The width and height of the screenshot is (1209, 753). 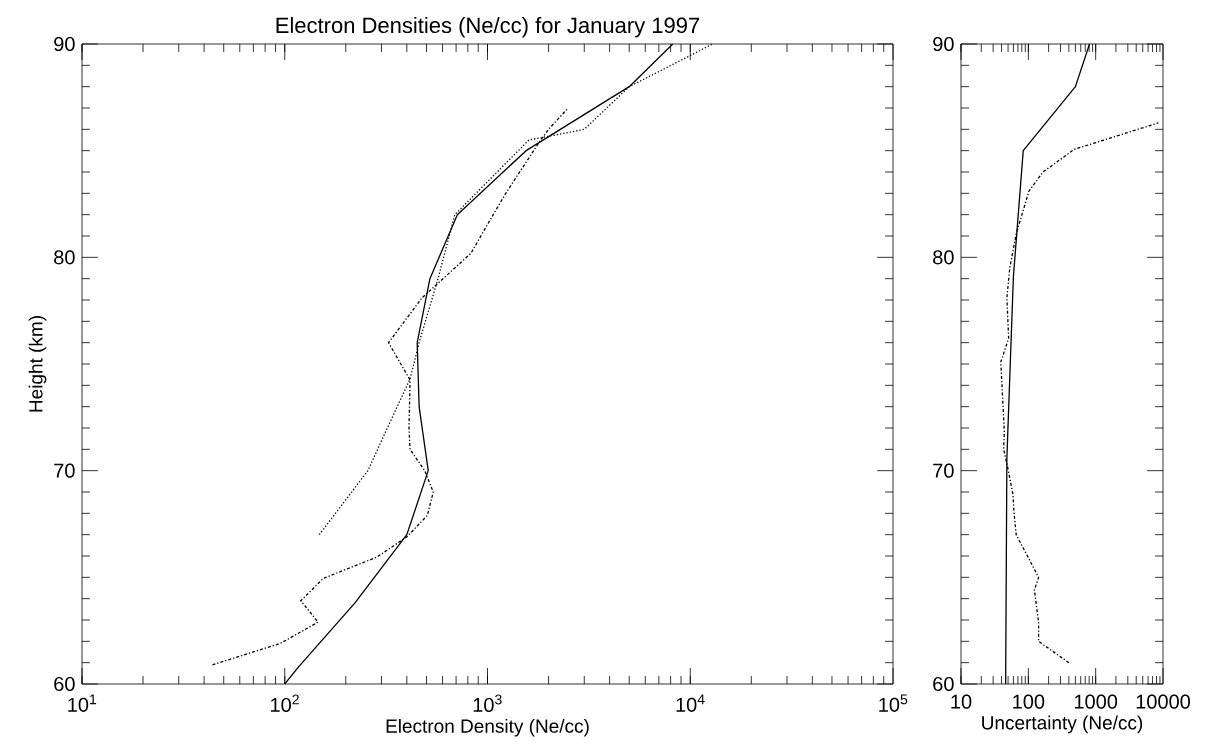 What do you see at coordinates (82, 703) in the screenshot?
I see `x-tick-label: 10$^{1}$` at bounding box center [82, 703].